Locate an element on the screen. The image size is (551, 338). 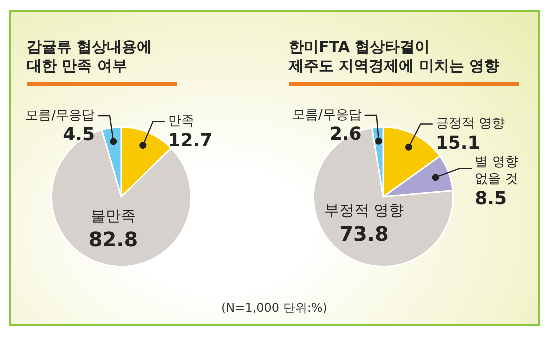
data-label: 2.6 is located at coordinates (346, 135).